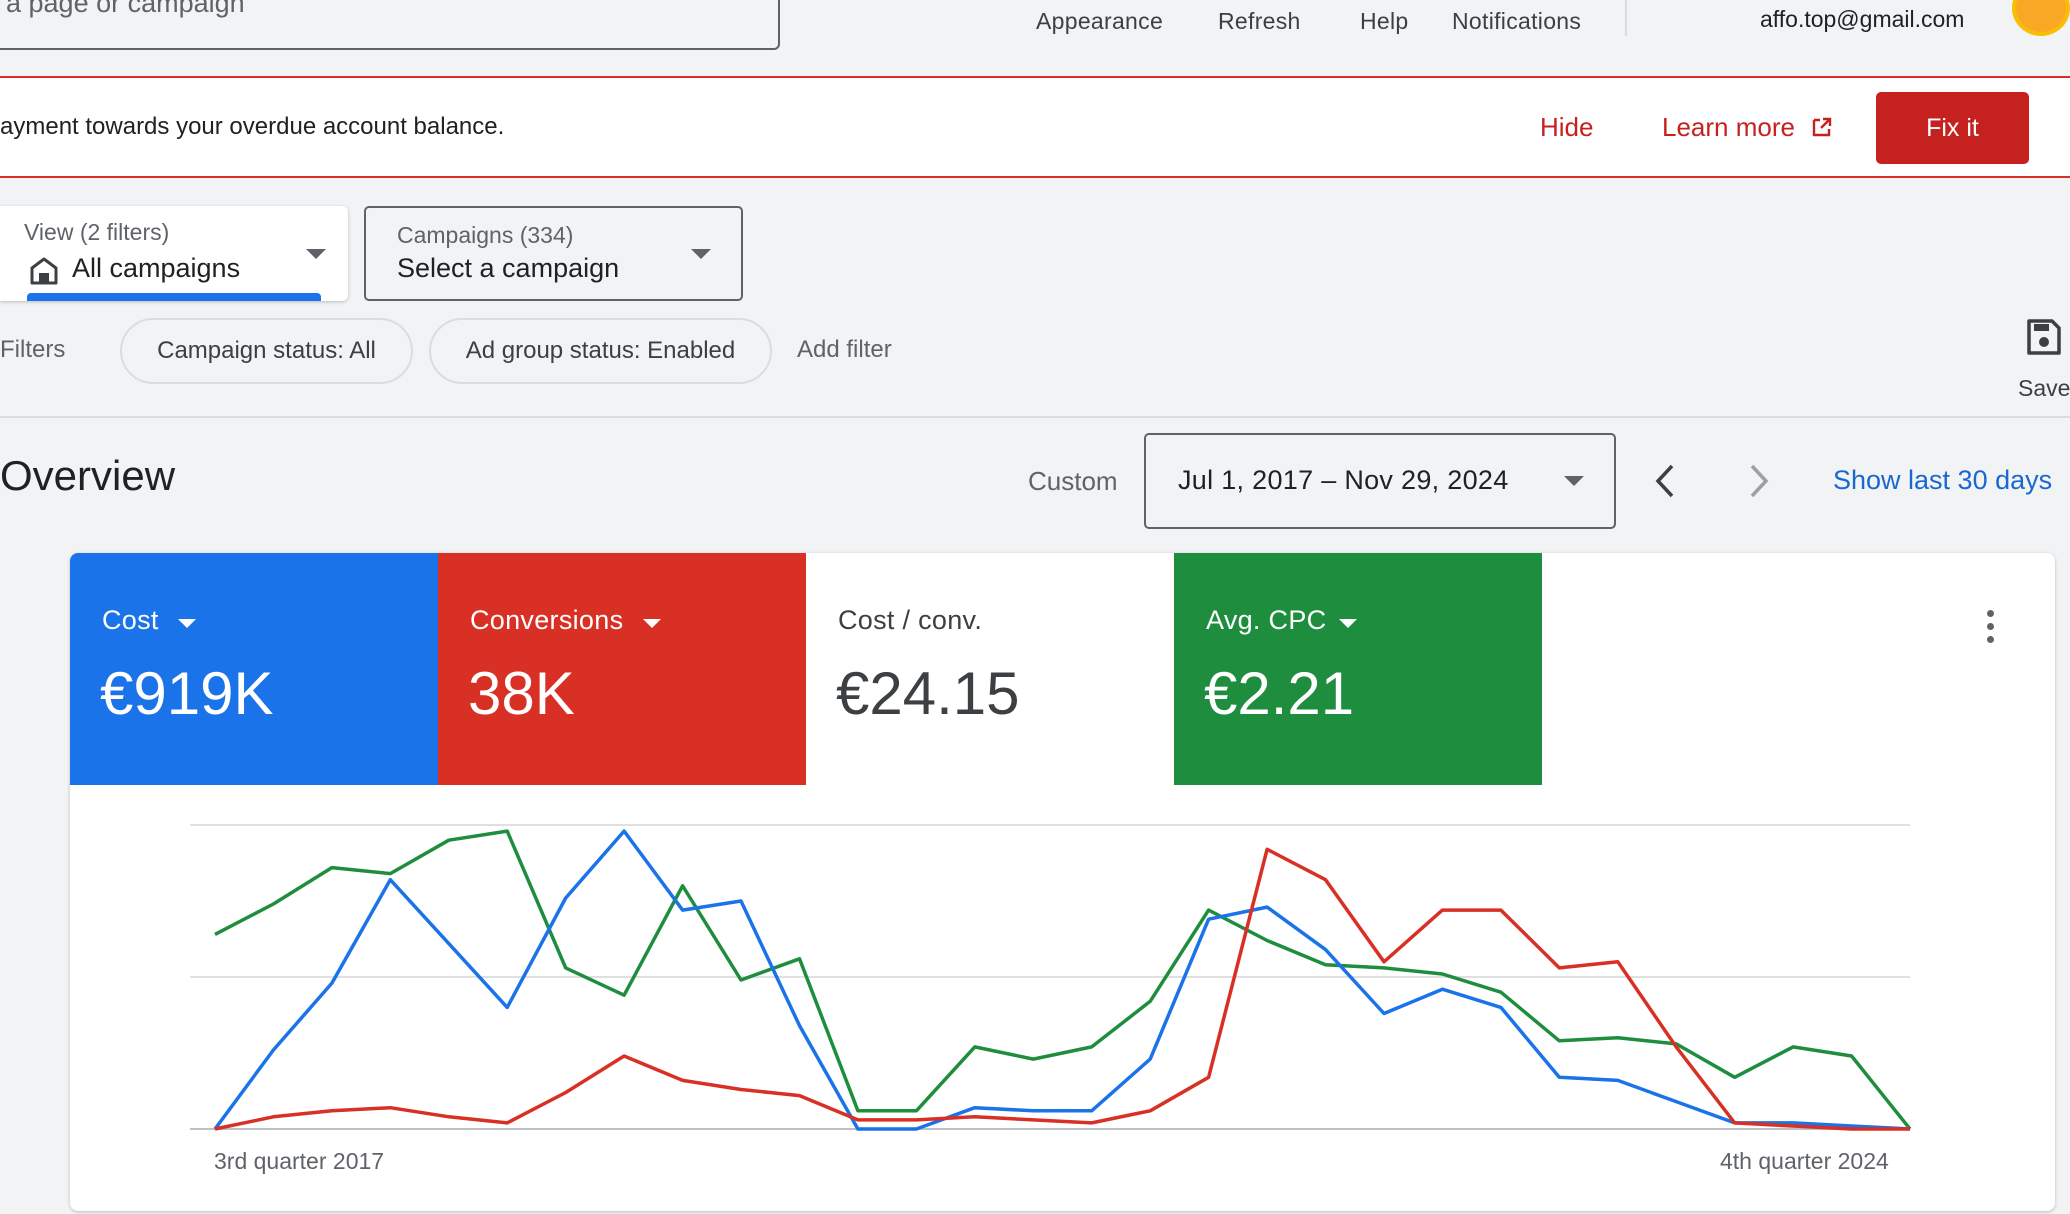 The width and height of the screenshot is (2070, 1214). Describe the element at coordinates (1073, 481) in the screenshot. I see `date-range-type: Custom` at that location.